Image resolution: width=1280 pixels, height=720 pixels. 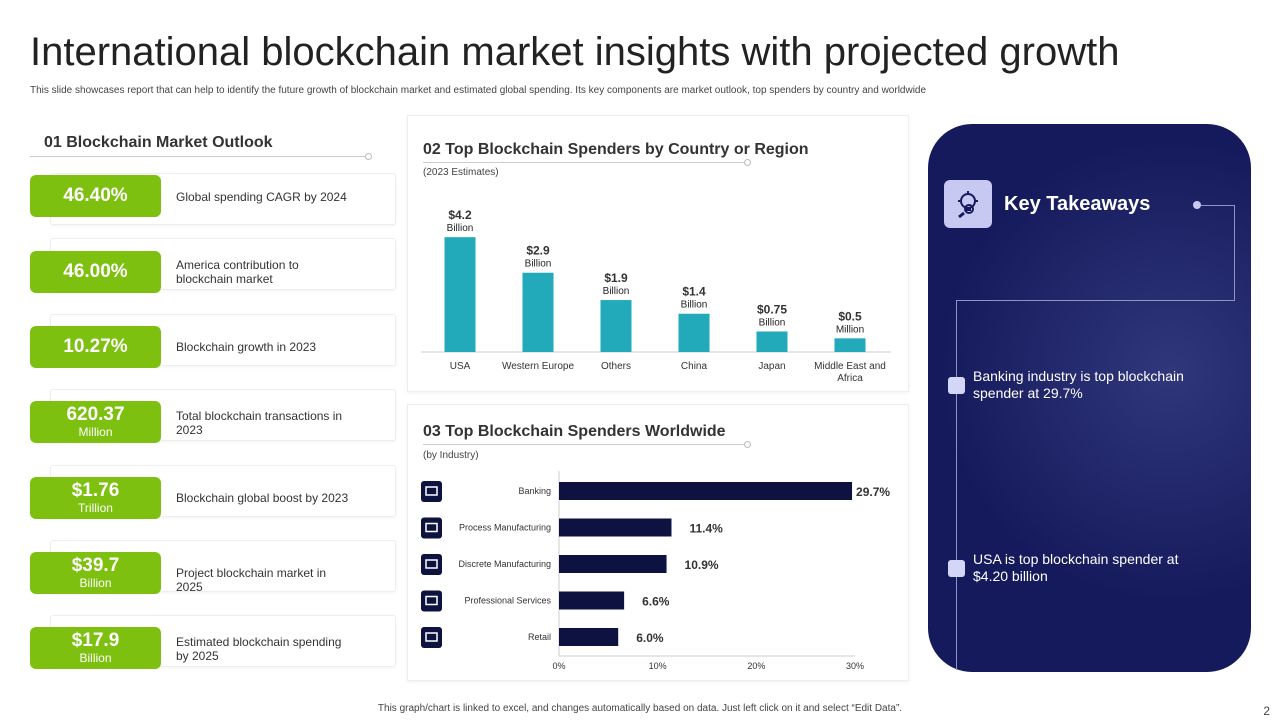 I want to click on store-icon-glyph, so click(x=431, y=637).